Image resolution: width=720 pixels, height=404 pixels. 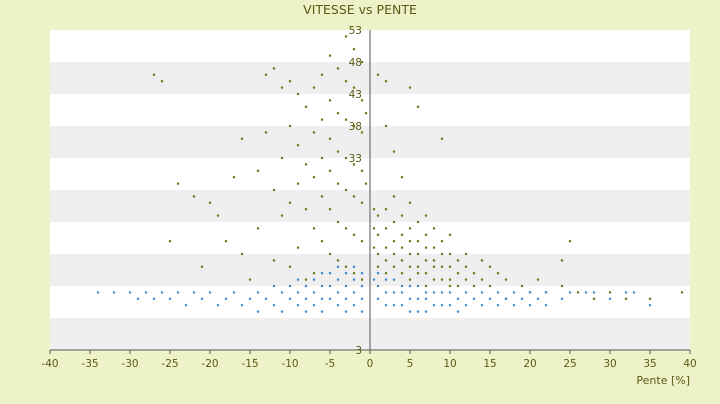 What do you see at coordinates (358, 351) in the screenshot?
I see `y-tick-label: 3` at bounding box center [358, 351].